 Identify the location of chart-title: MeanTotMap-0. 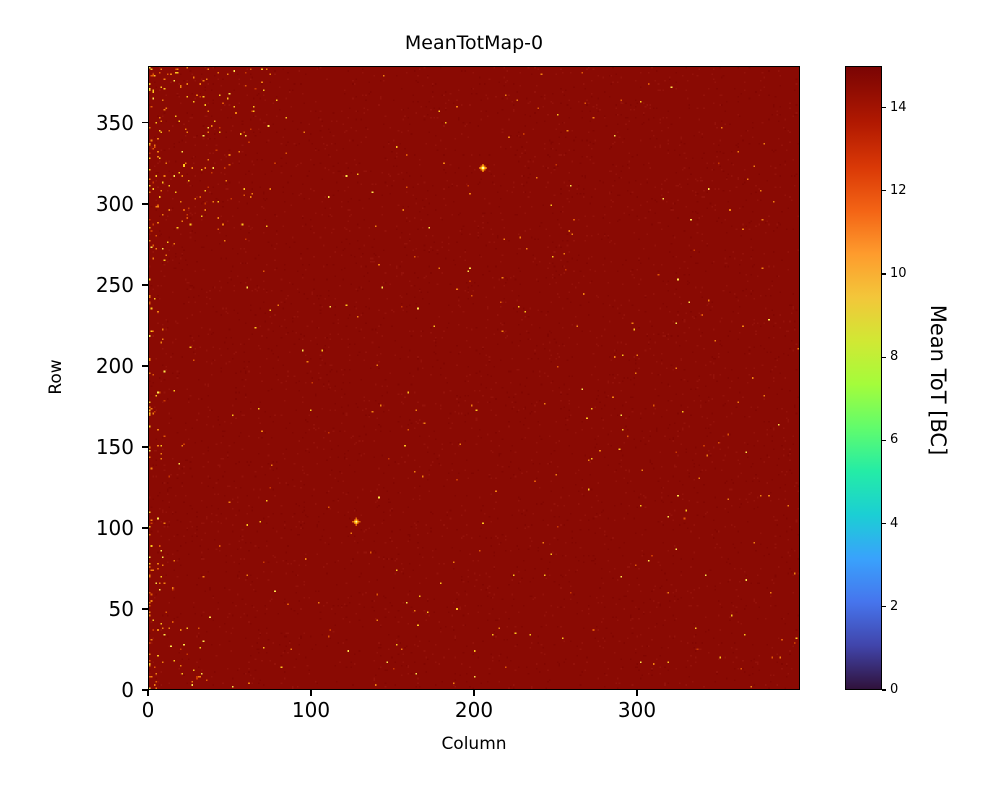
(474, 43).